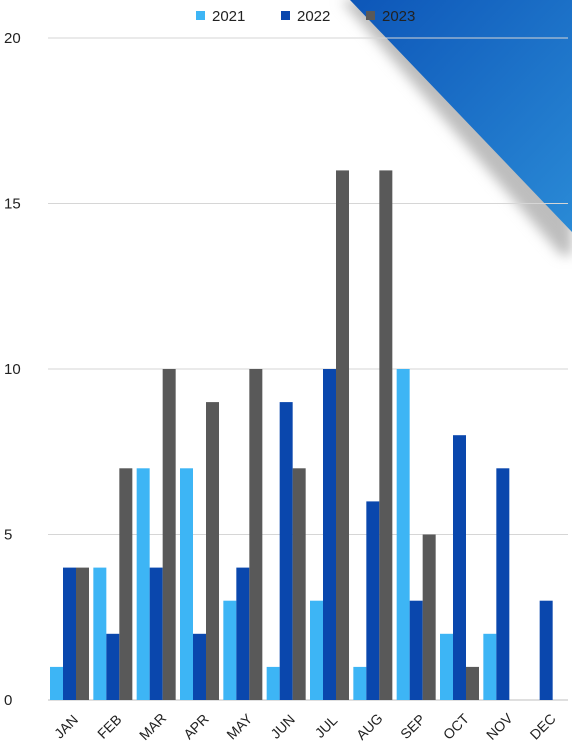  I want to click on x-tick-label: JUN, so click(282, 726).